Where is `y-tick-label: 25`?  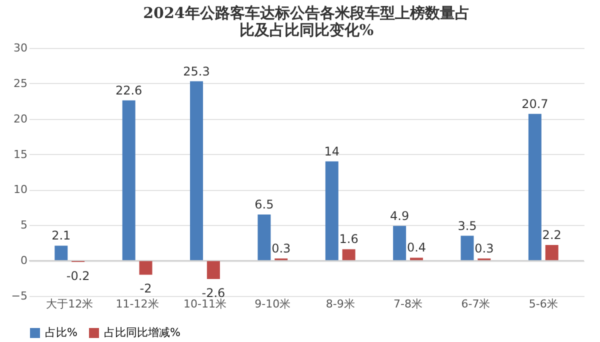
y-tick-label: 25 is located at coordinates (21, 83).